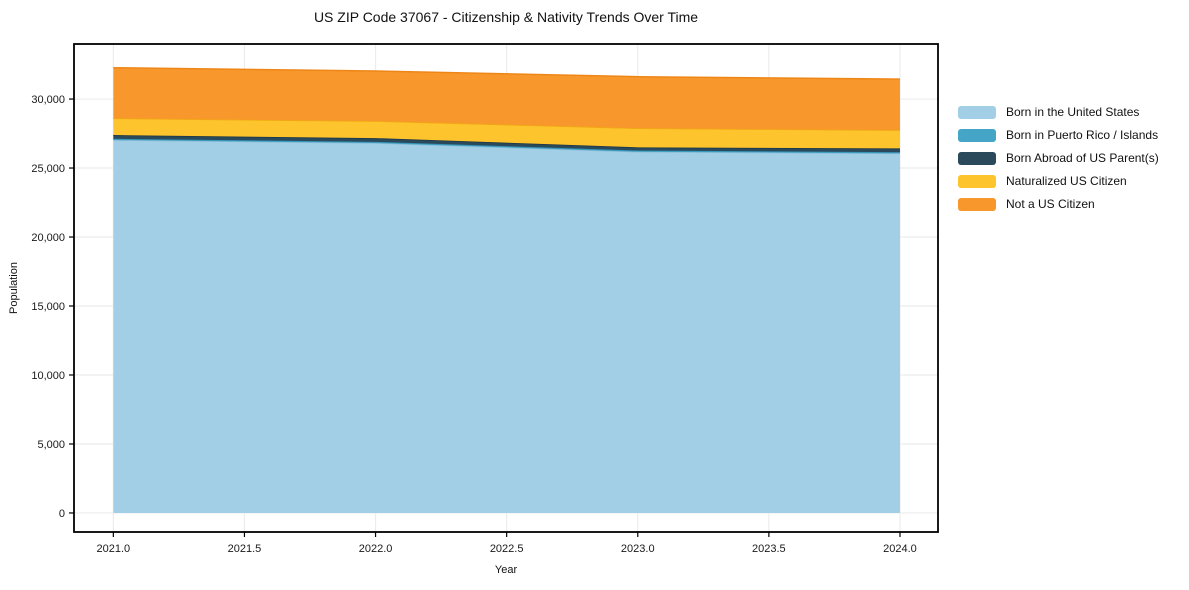 The width and height of the screenshot is (1189, 590). I want to click on svg-text: 2021.5, so click(245, 549).